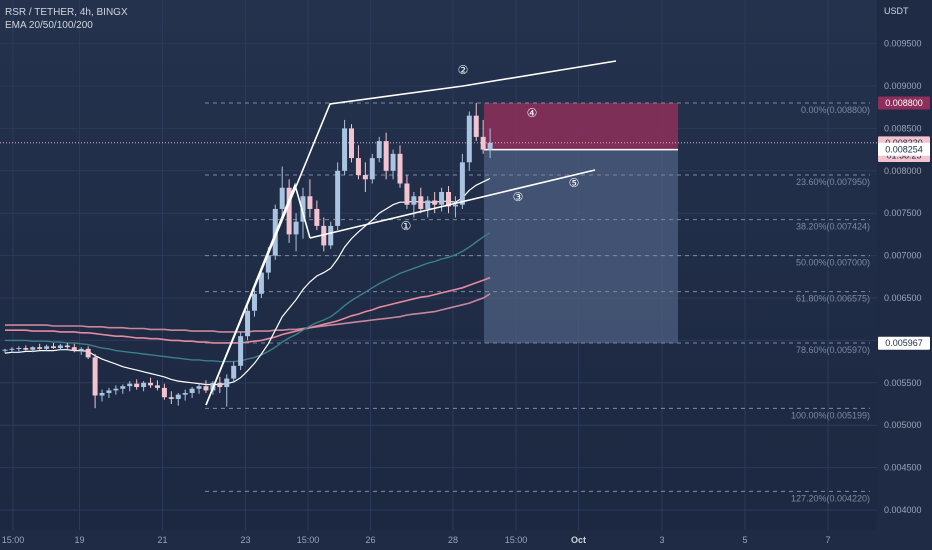 The height and width of the screenshot is (550, 932). Describe the element at coordinates (574, 183) in the screenshot. I see `wave-label-5: ⑤` at that location.